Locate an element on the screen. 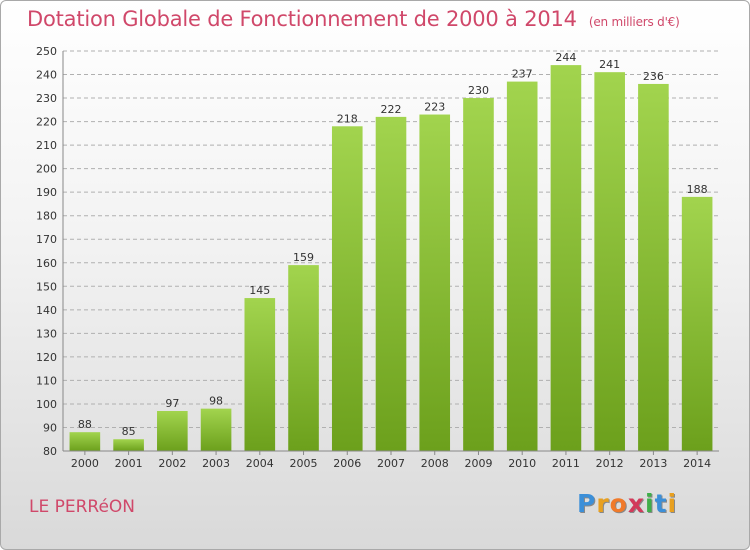  bar-2014 is located at coordinates (697, 323).